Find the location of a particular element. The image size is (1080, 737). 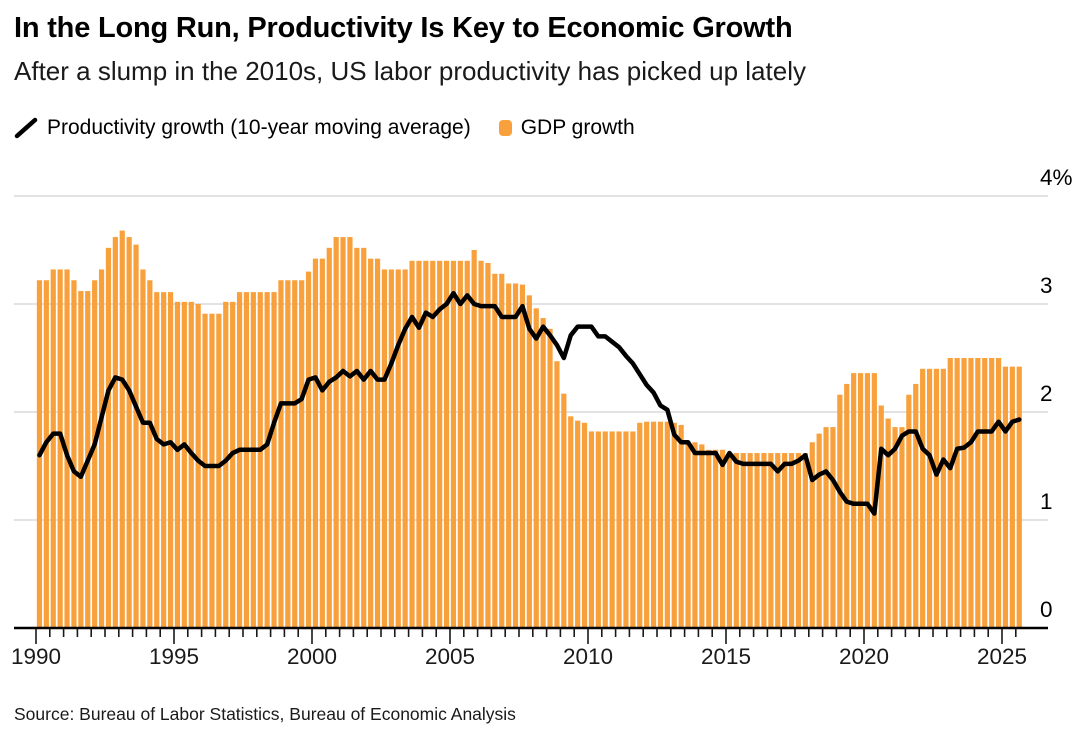

legend-label-gdp: GDP growth is located at coordinates (577, 127).